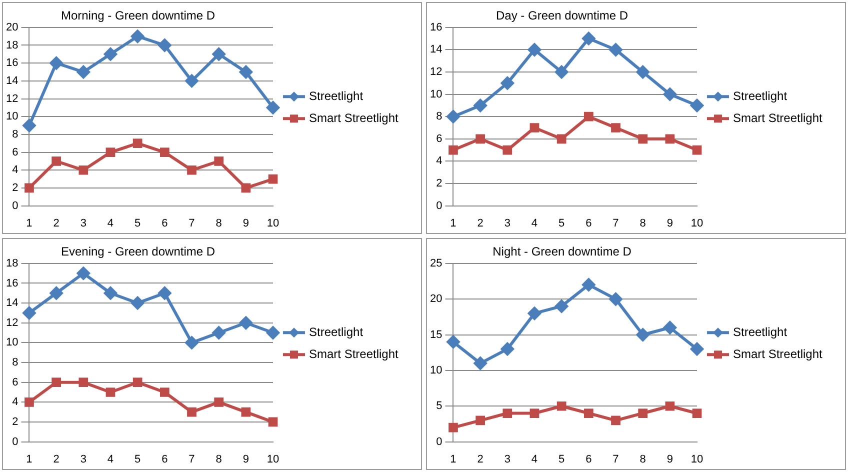 This screenshot has height=472, width=848. I want to click on y-tick-label: 18, so click(12, 263).